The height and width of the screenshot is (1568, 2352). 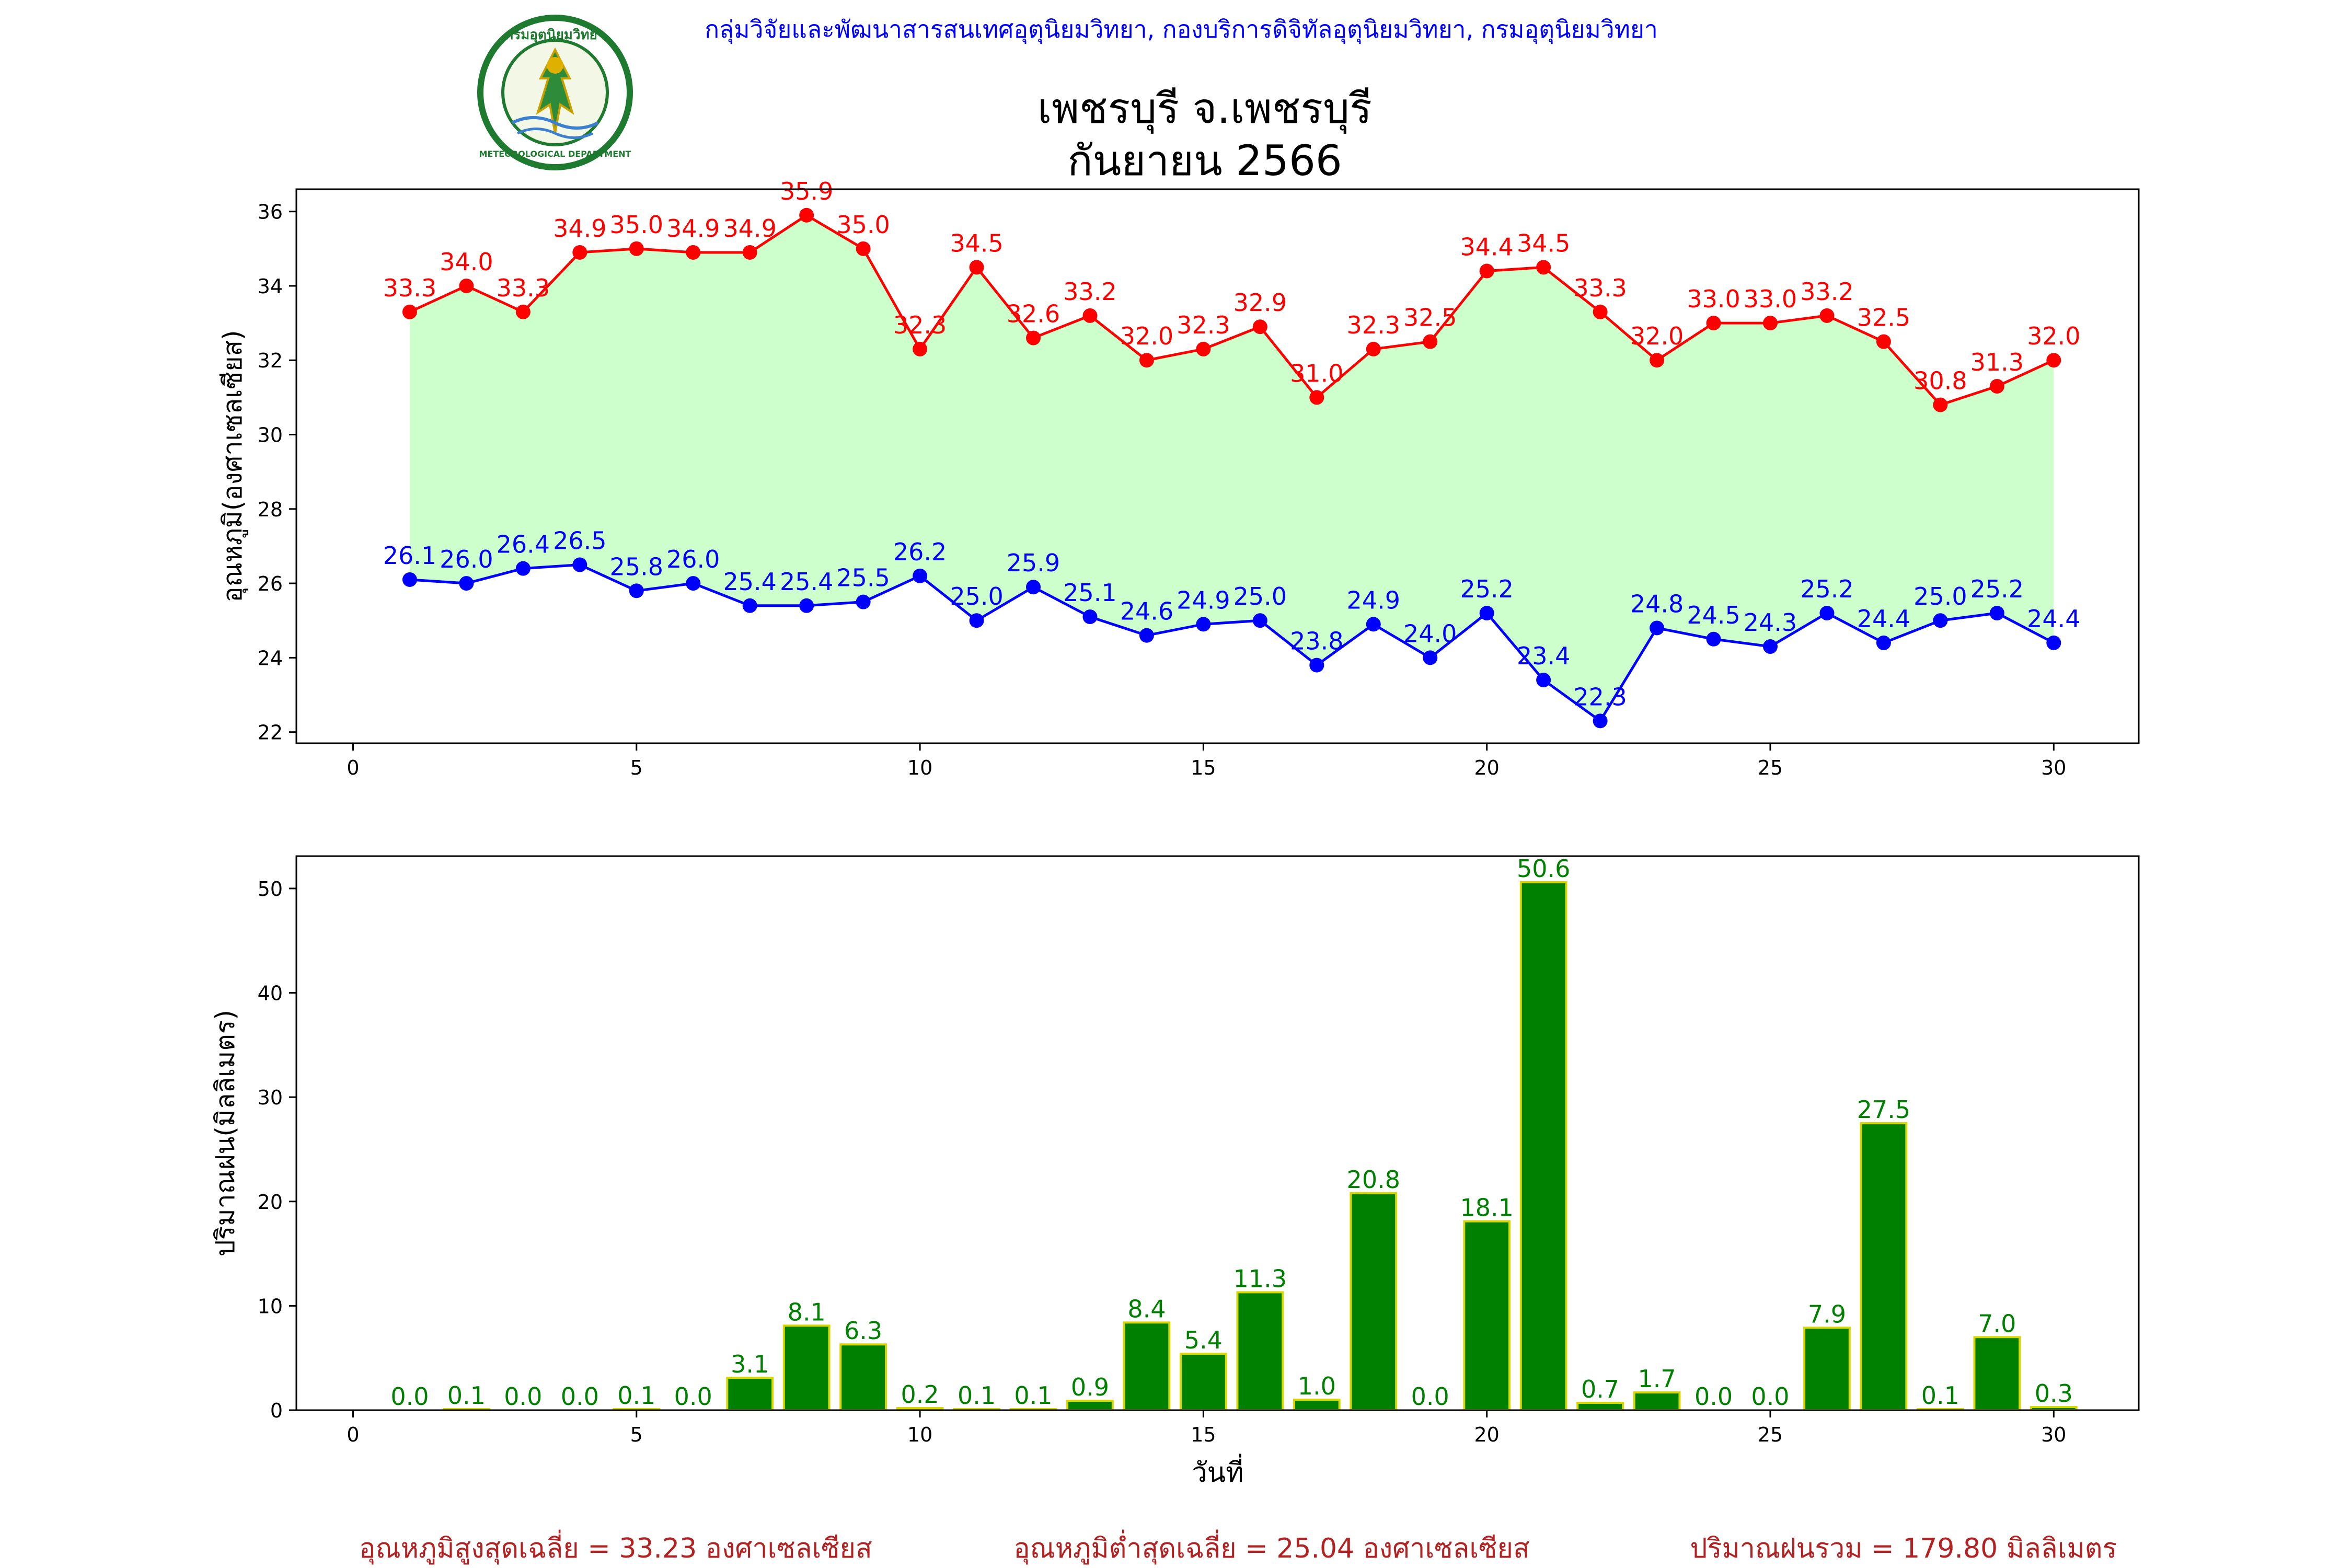 I want to click on y-tick-label: 30, so click(x=270, y=1097).